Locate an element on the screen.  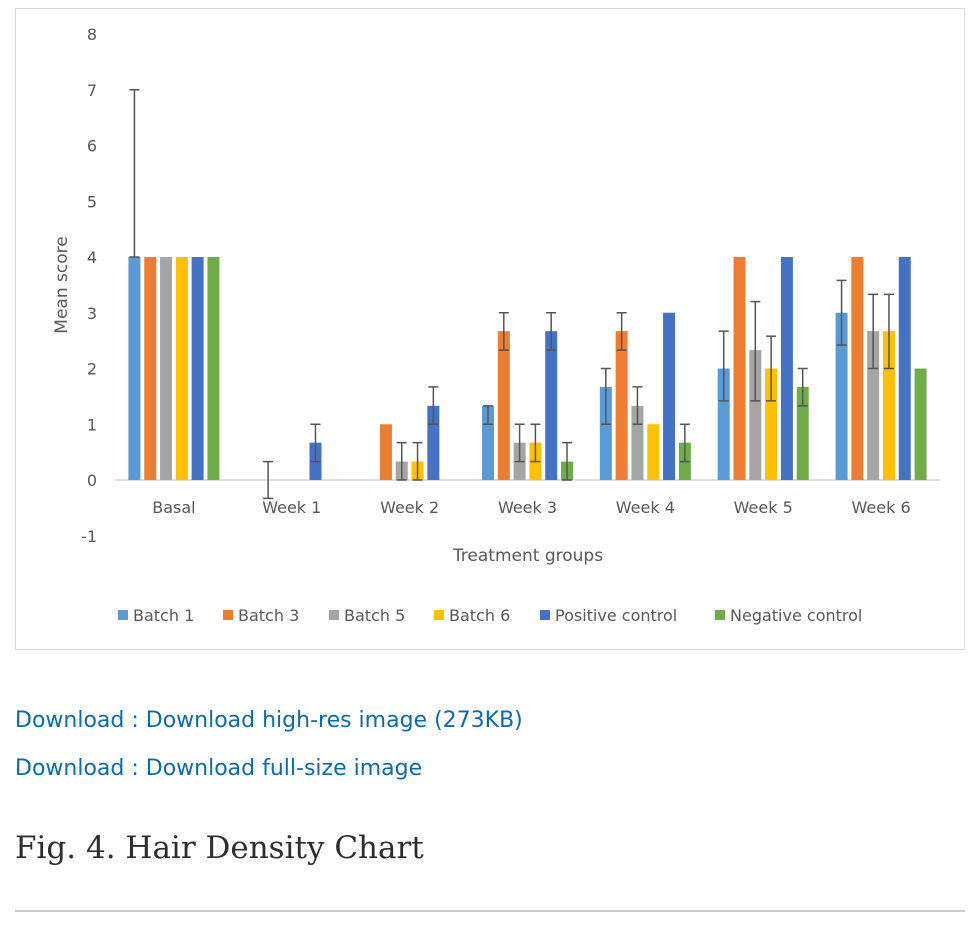
y-tick-label: 0 is located at coordinates (92, 480).